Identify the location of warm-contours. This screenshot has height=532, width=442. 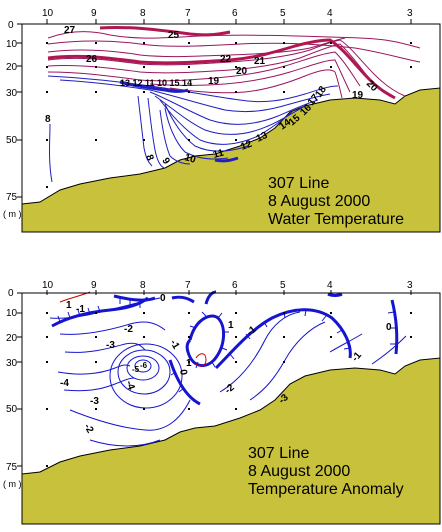
(234, 65).